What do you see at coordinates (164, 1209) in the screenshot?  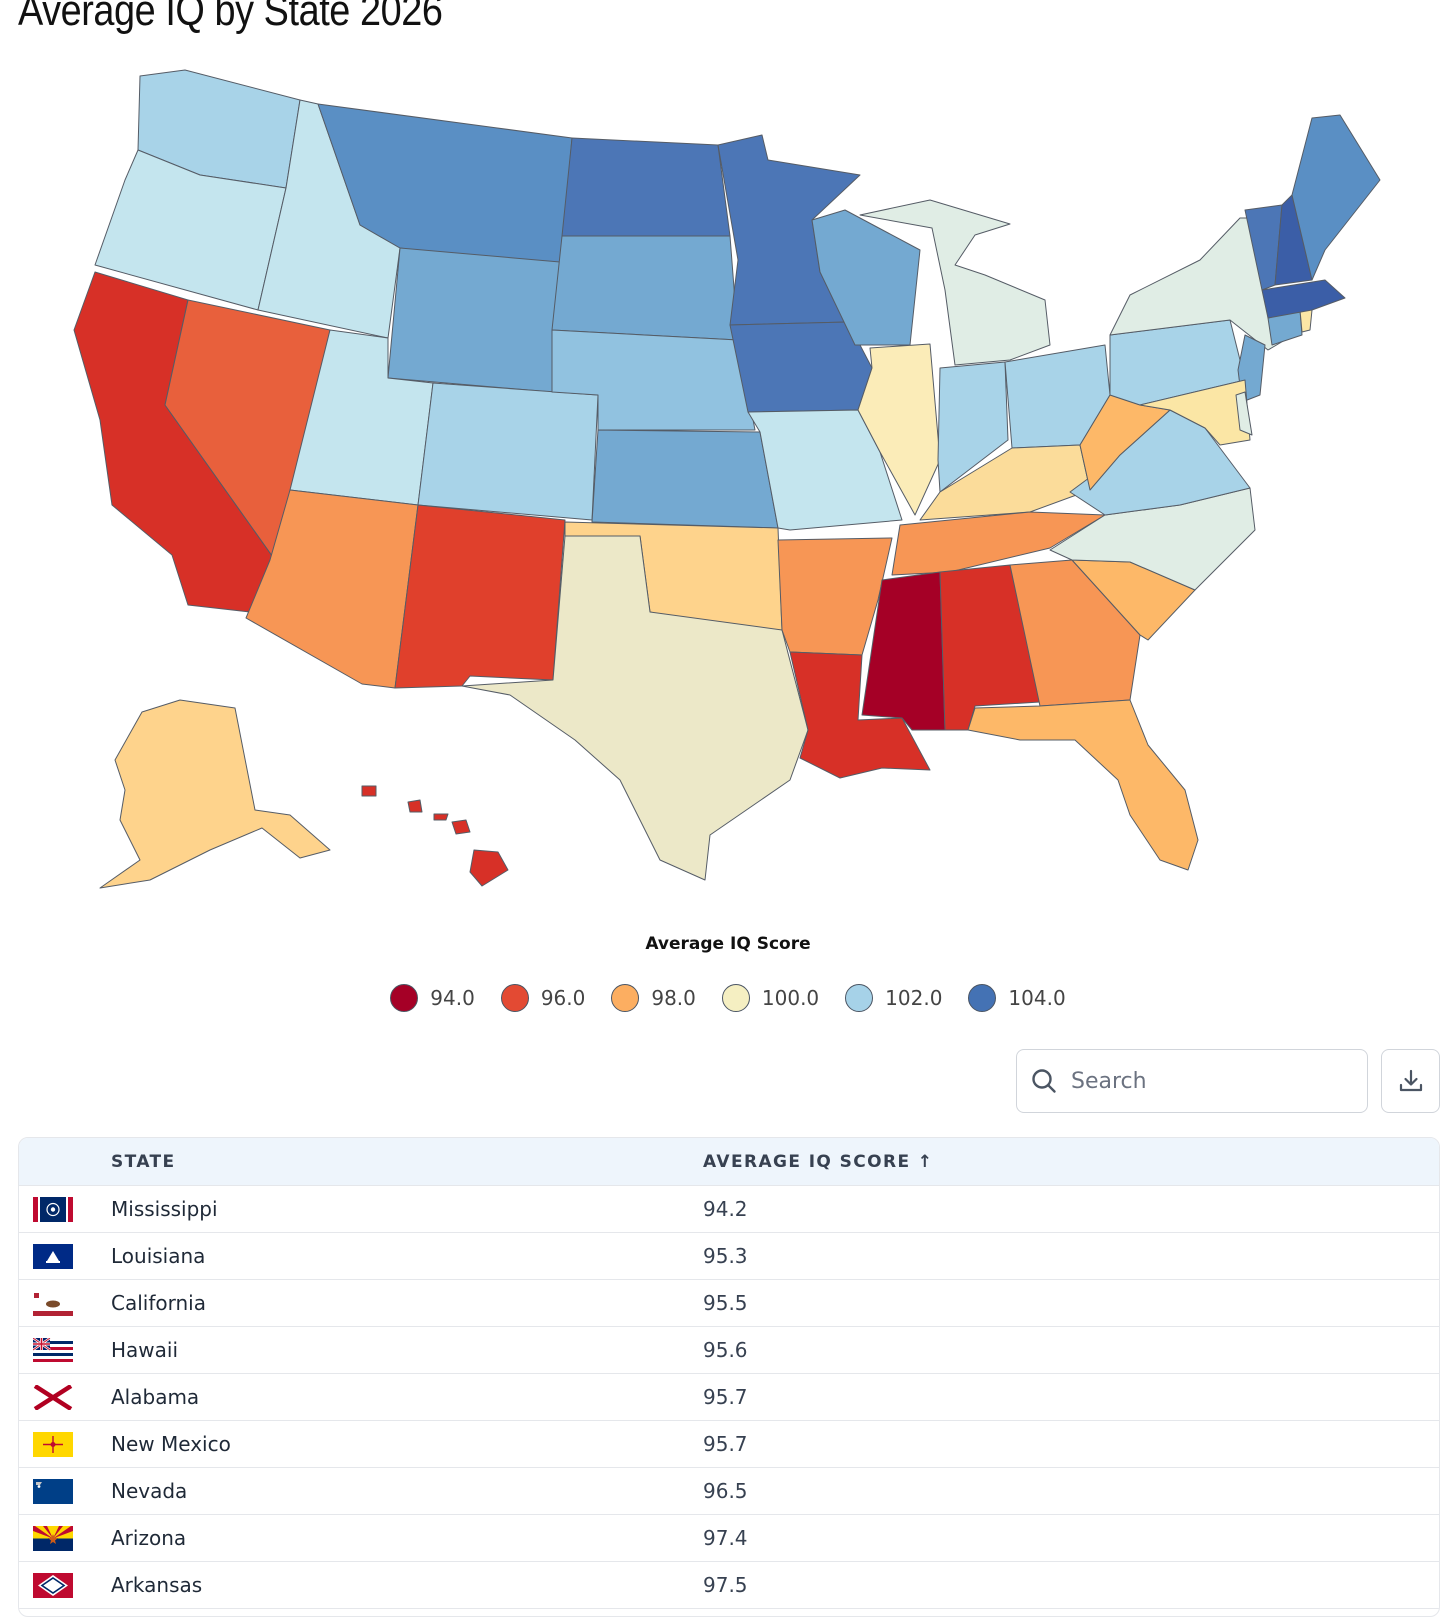 I see `state-name-cell: Mississippi` at bounding box center [164, 1209].